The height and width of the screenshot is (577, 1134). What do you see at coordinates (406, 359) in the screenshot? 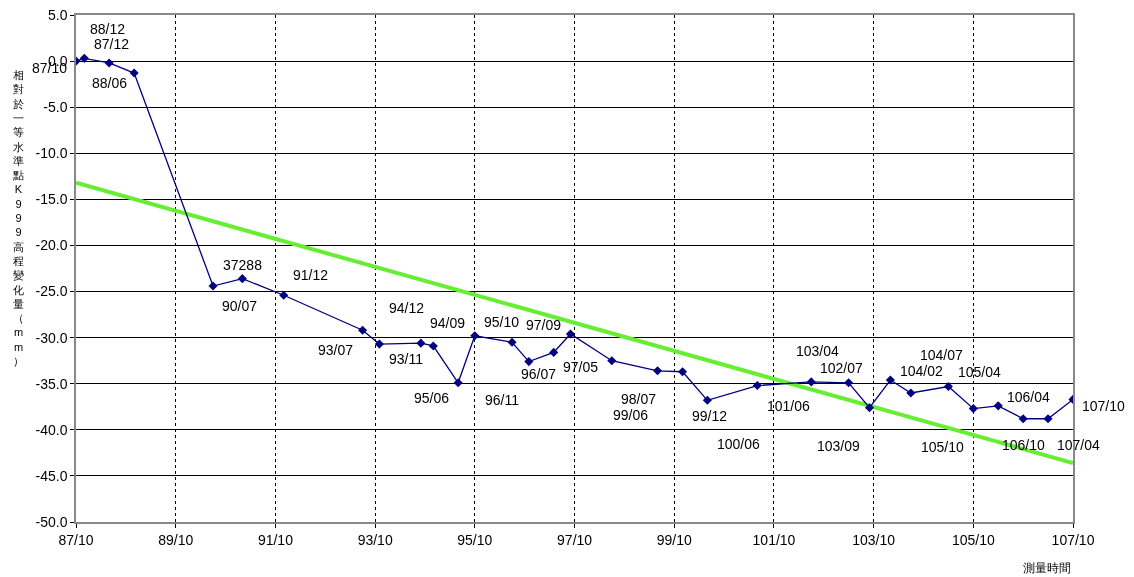
I see `annotation: 93/11` at bounding box center [406, 359].